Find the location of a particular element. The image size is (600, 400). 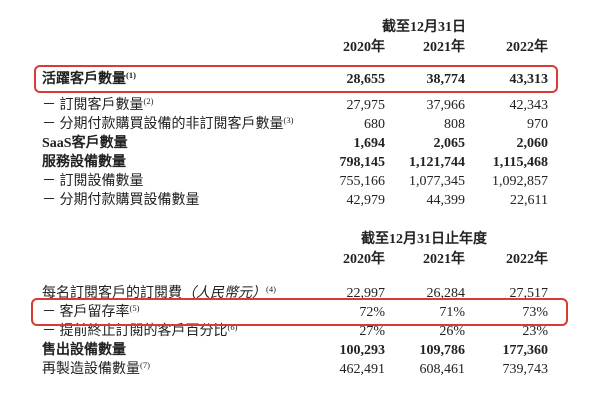

row-label: － 分期付款購買設備數量 is located at coordinates (171, 200).